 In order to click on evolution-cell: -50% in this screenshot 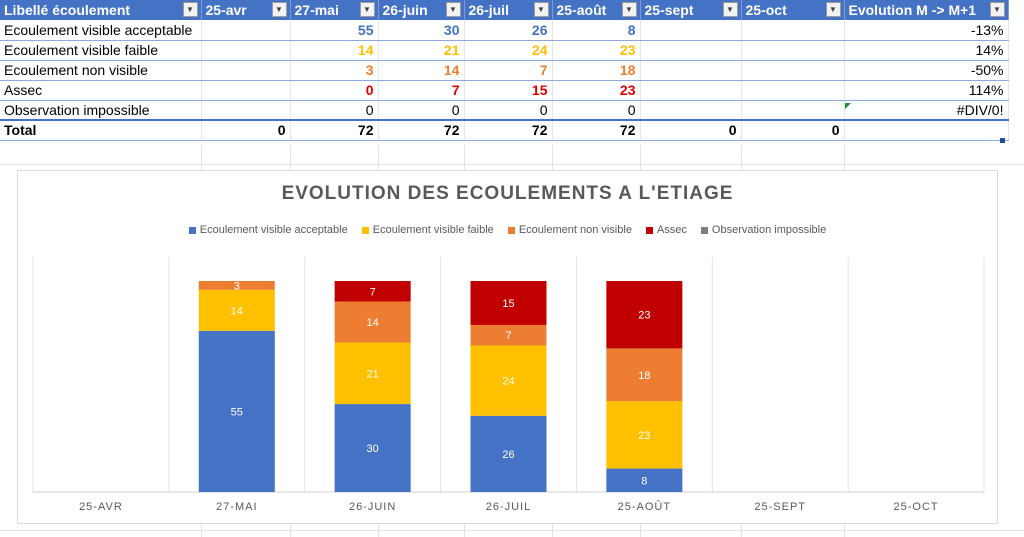, I will do `click(926, 70)`.